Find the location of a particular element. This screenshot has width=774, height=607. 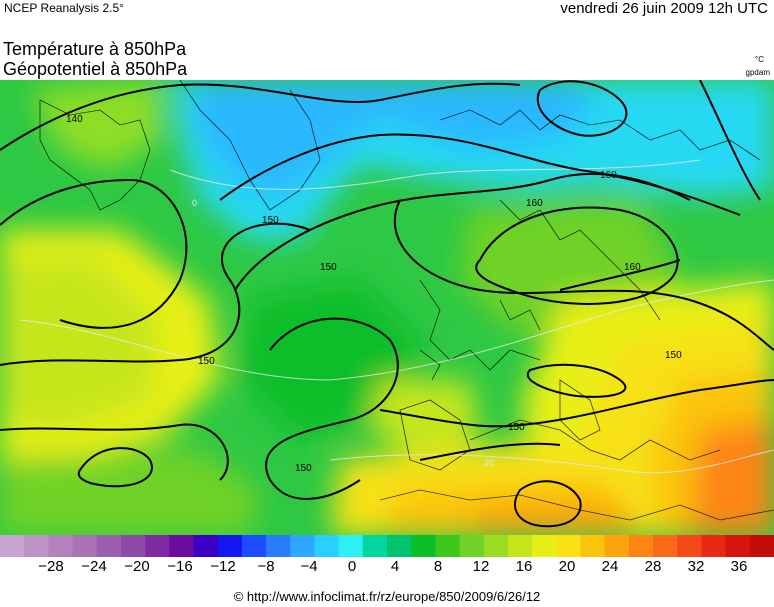

colorbar-tick-label: 16 is located at coordinates (524, 566).